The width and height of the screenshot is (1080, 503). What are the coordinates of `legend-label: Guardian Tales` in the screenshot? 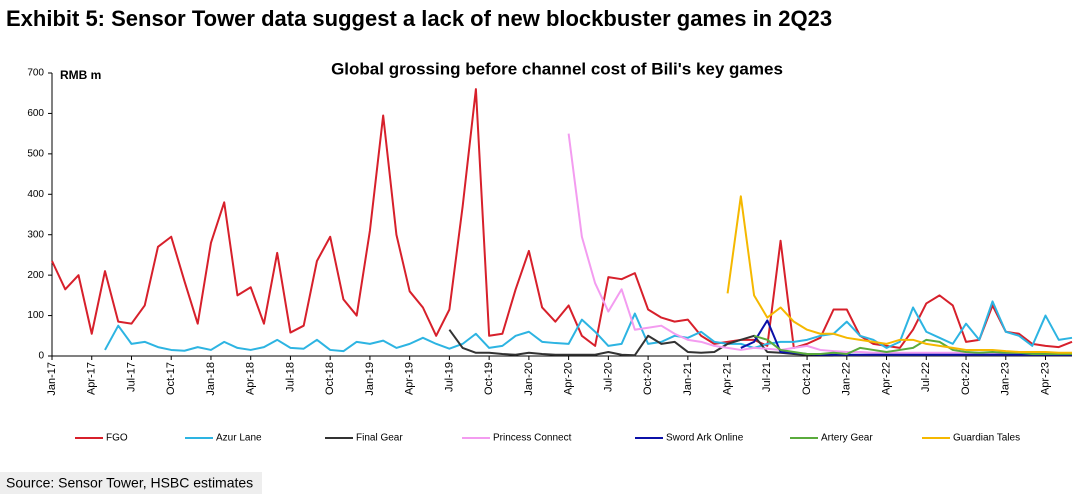 It's located at (986, 438).